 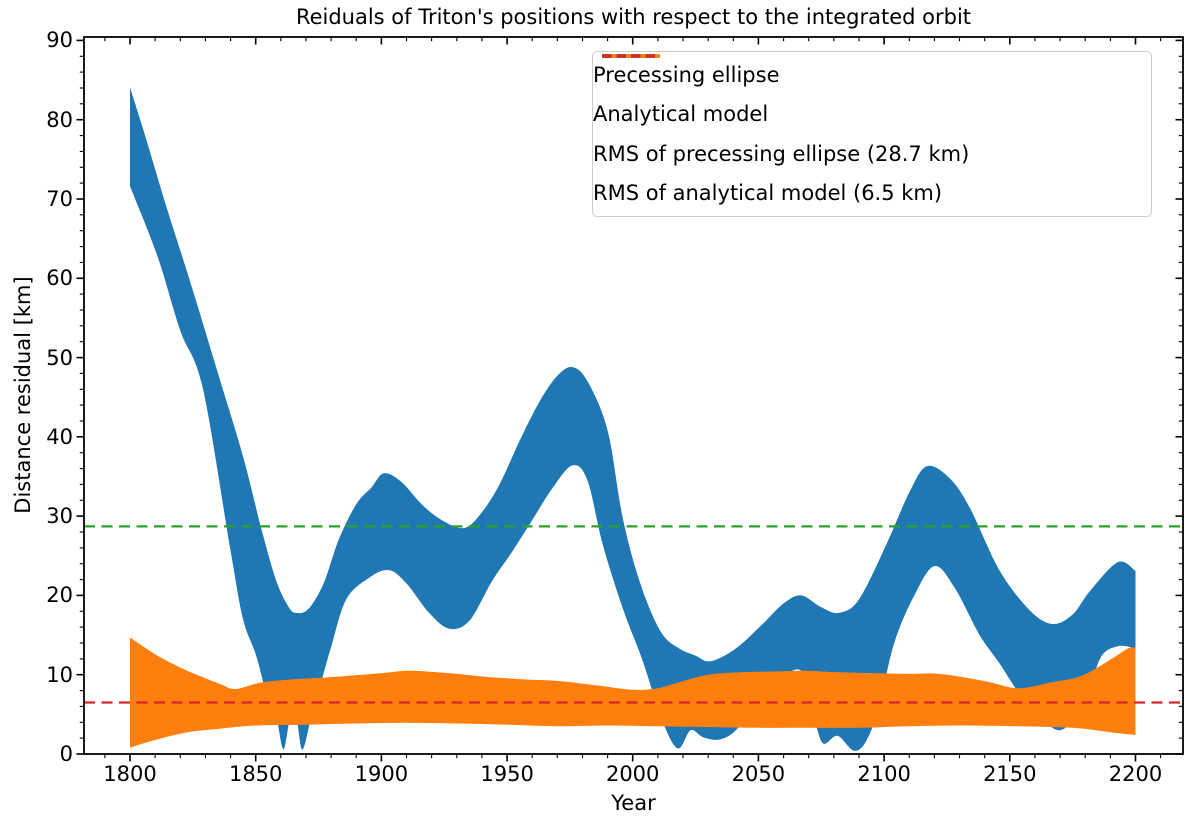 What do you see at coordinates (59, 278) in the screenshot?
I see `y-tick-label: 60` at bounding box center [59, 278].